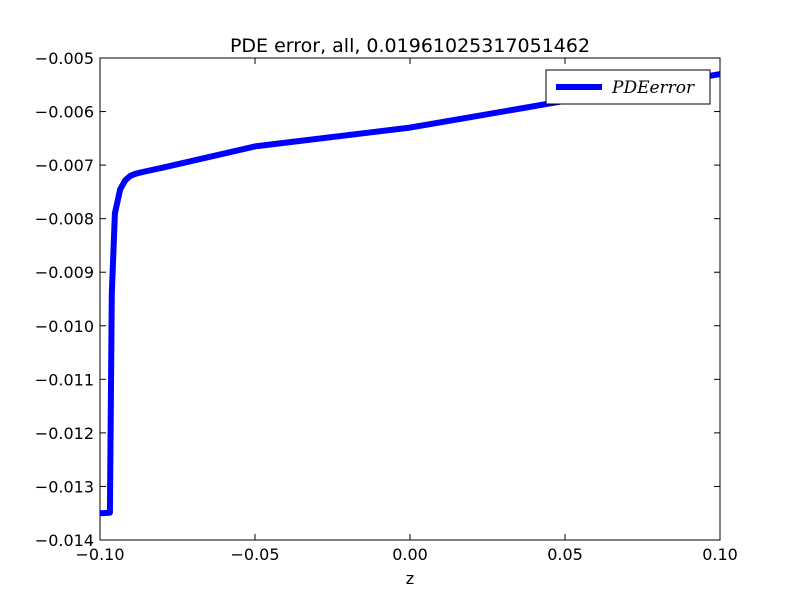 This screenshot has width=800, height=600. I want to click on x-tick-label: −0.05, so click(254, 554).